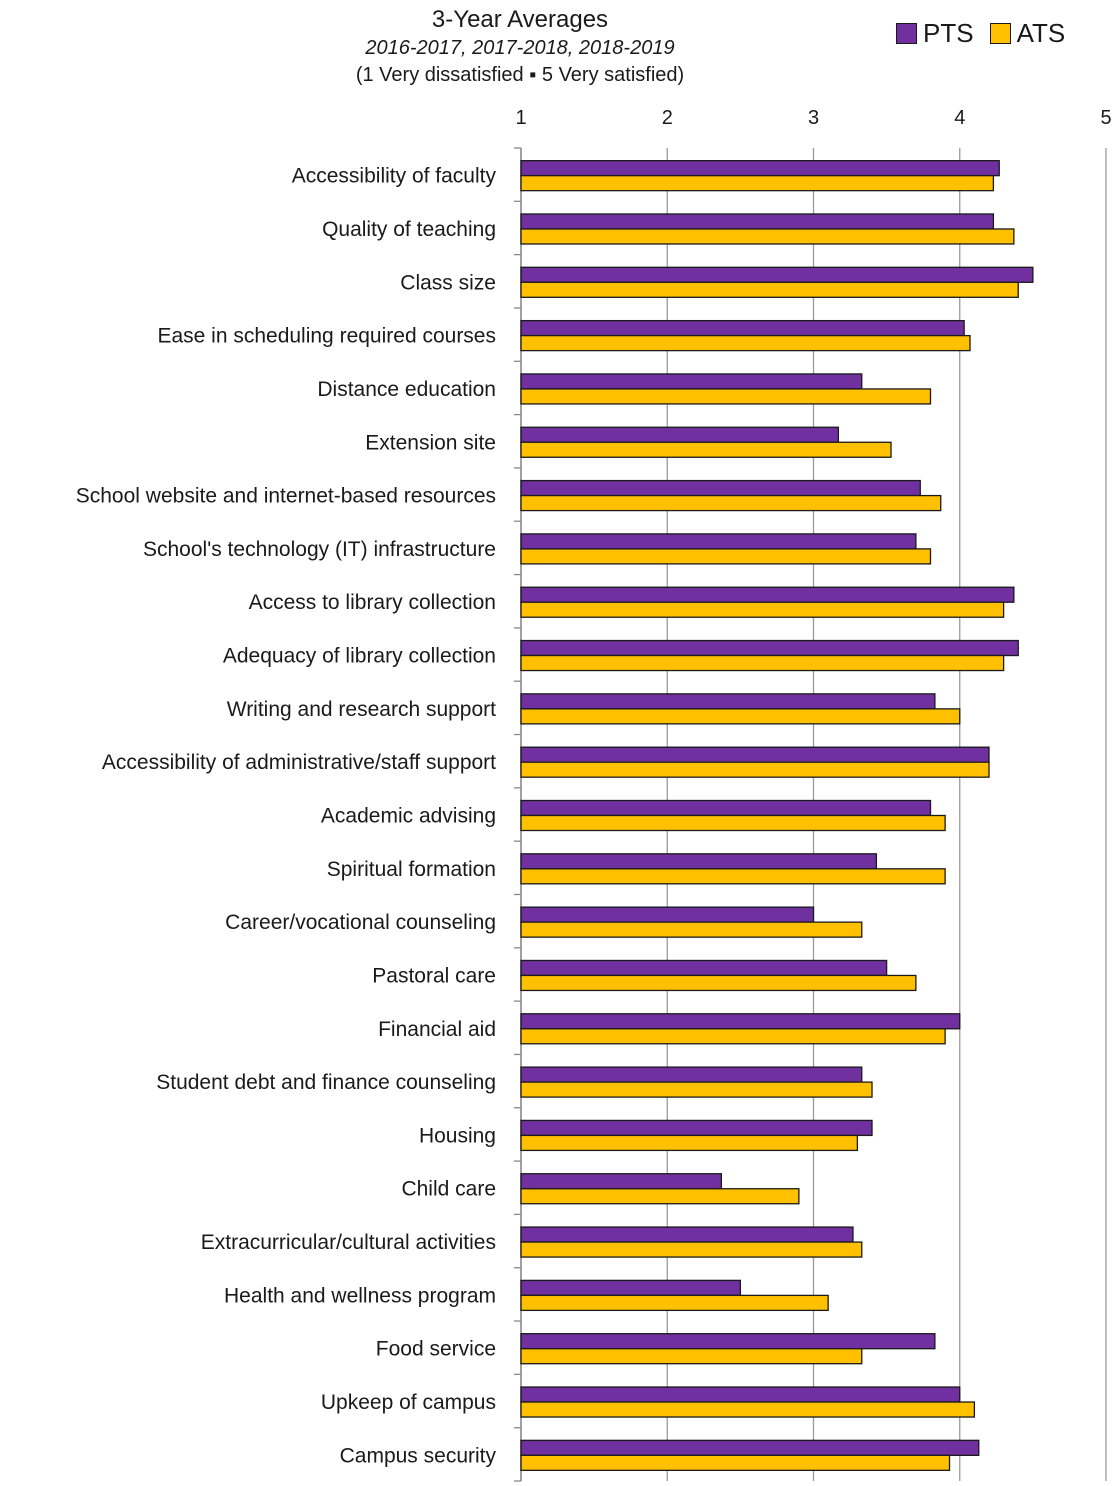  I want to click on legend-item-pts: PTS, so click(935, 33).